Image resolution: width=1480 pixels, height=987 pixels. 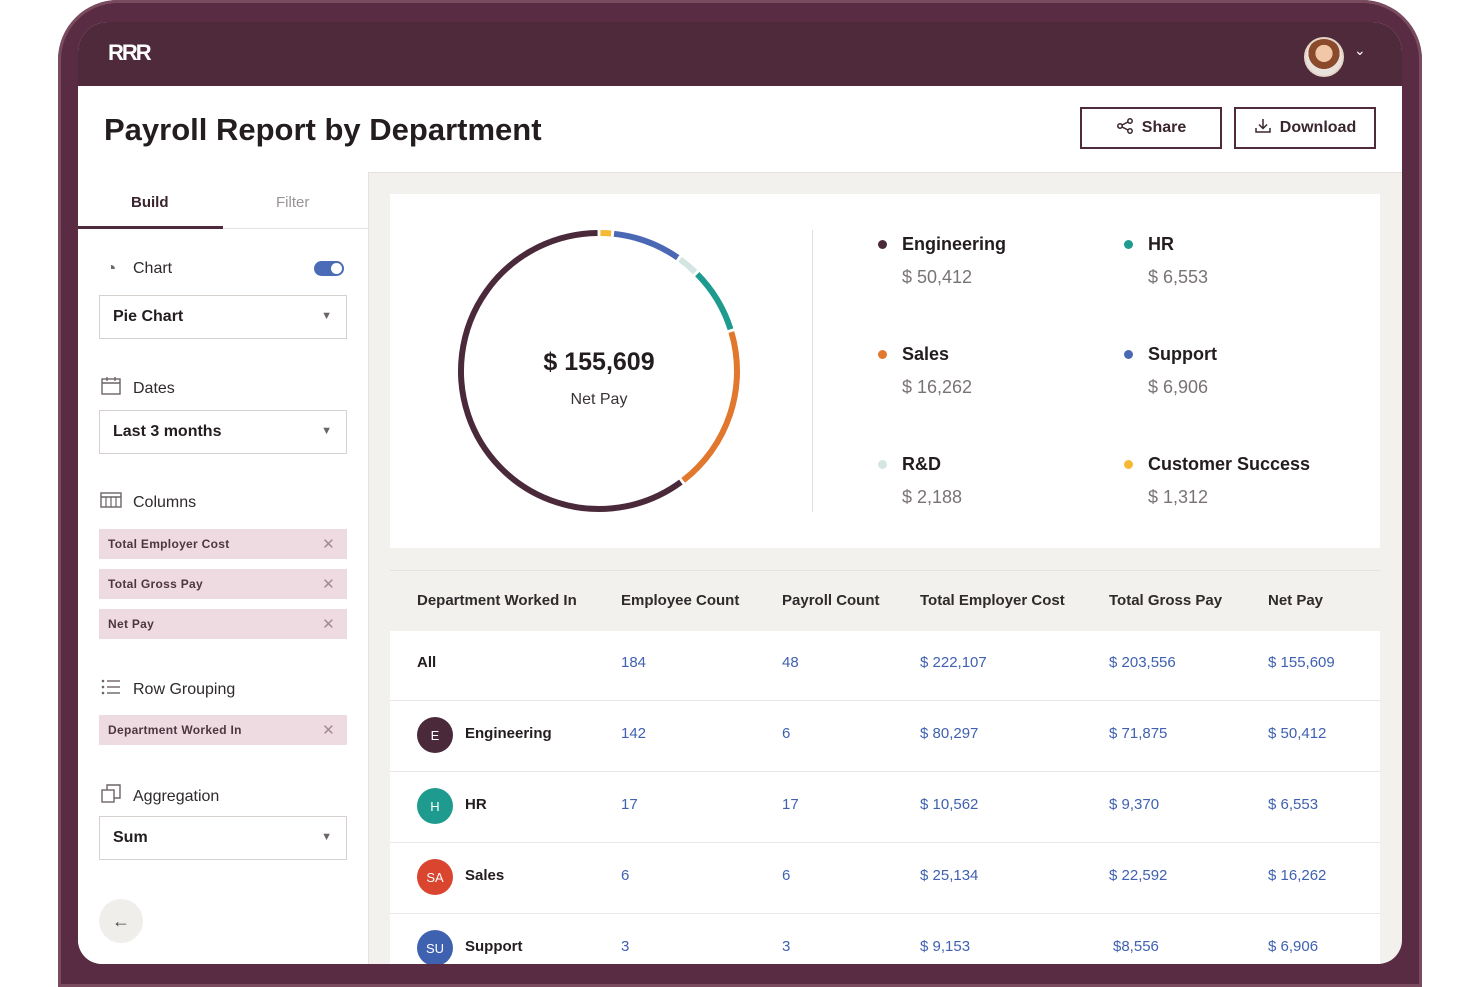 I want to click on column-header: Department Worked In, so click(x=497, y=600).